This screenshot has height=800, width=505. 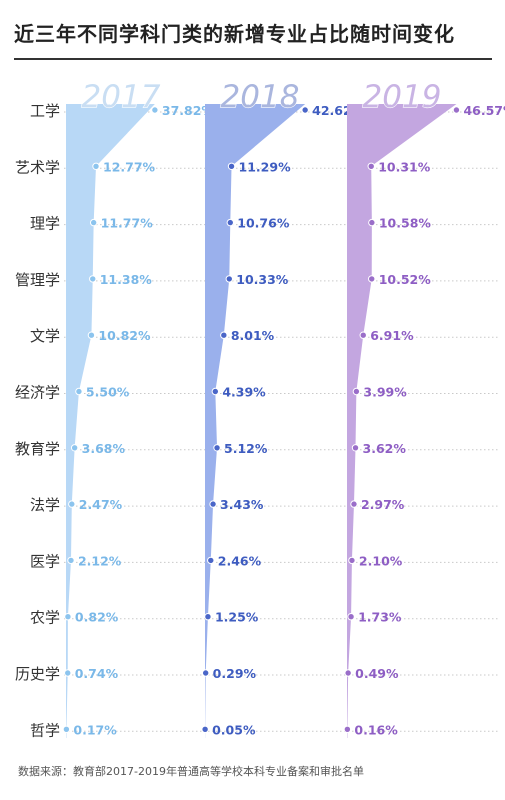 I want to click on data-label: 0.17%, so click(x=95, y=729).